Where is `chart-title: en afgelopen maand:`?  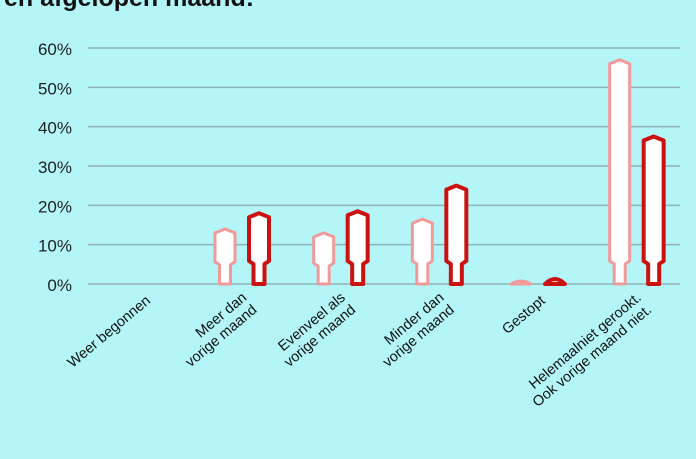 chart-title: en afgelopen maand: is located at coordinates (129, 6).